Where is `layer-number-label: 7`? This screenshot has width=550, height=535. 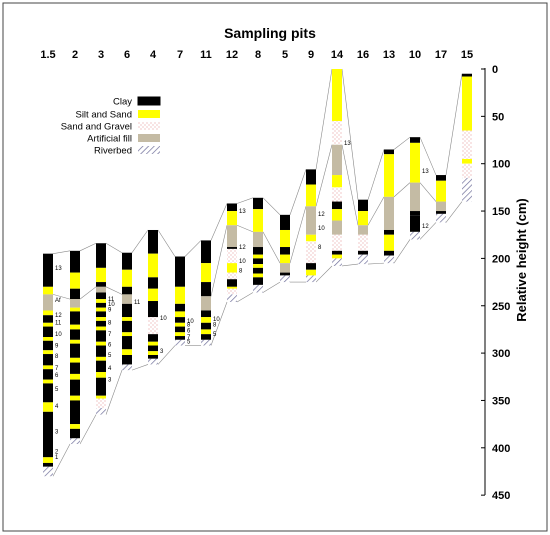
layer-number-label: 7 is located at coordinates (189, 338).